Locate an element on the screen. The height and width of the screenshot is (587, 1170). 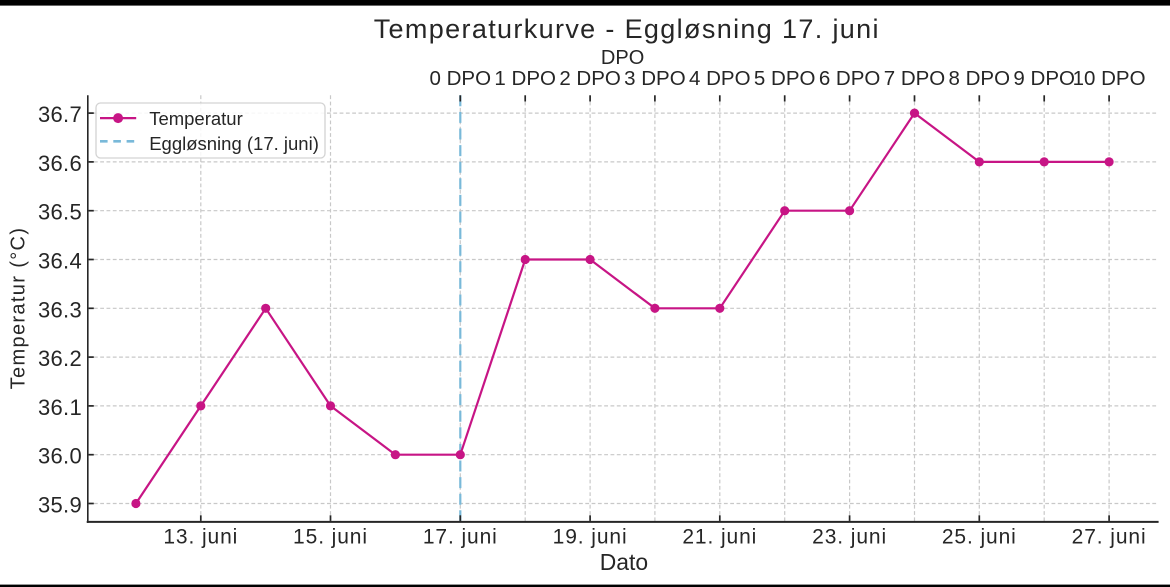
svg-text: 23. juni is located at coordinates (849, 537).